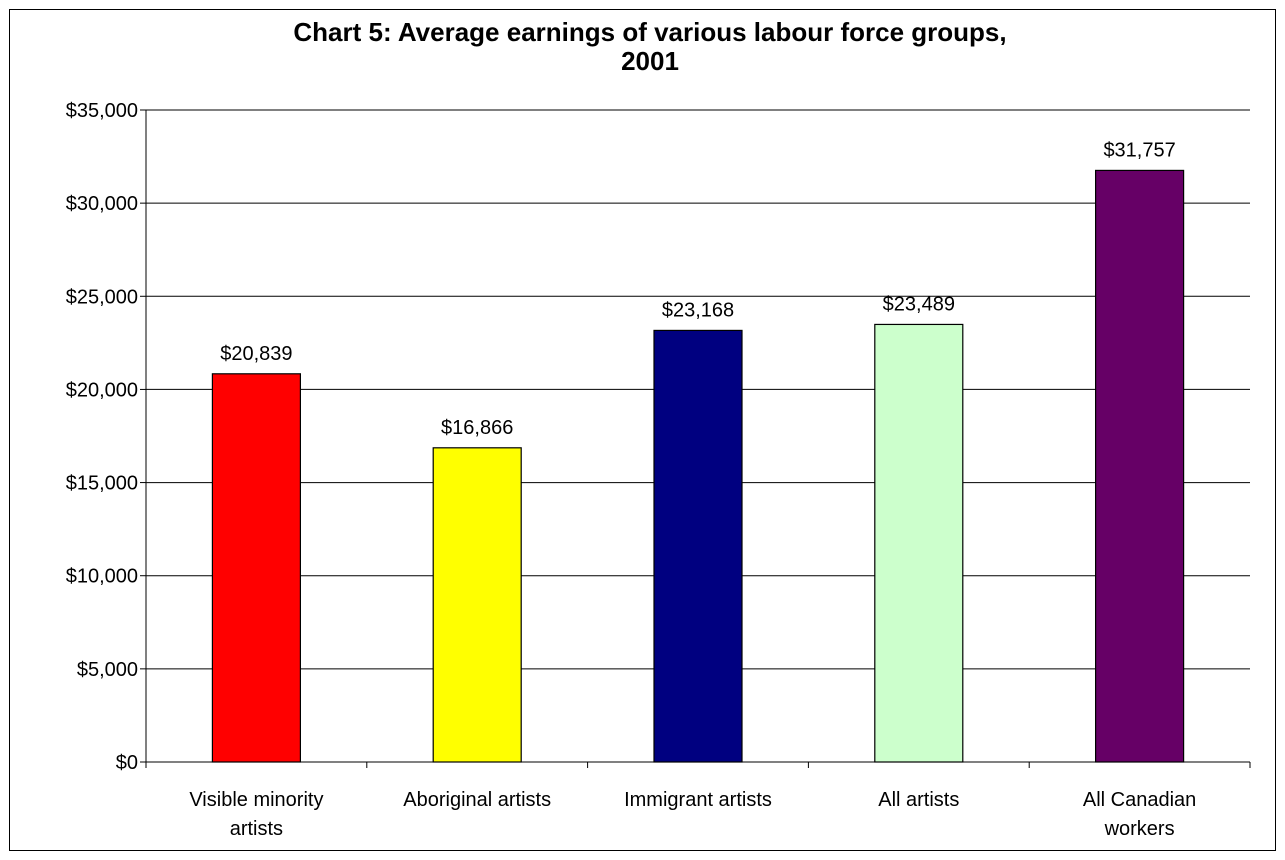 This screenshot has width=1285, height=860. Describe the element at coordinates (698, 310) in the screenshot. I see `bar-value-label: $23,168` at that location.